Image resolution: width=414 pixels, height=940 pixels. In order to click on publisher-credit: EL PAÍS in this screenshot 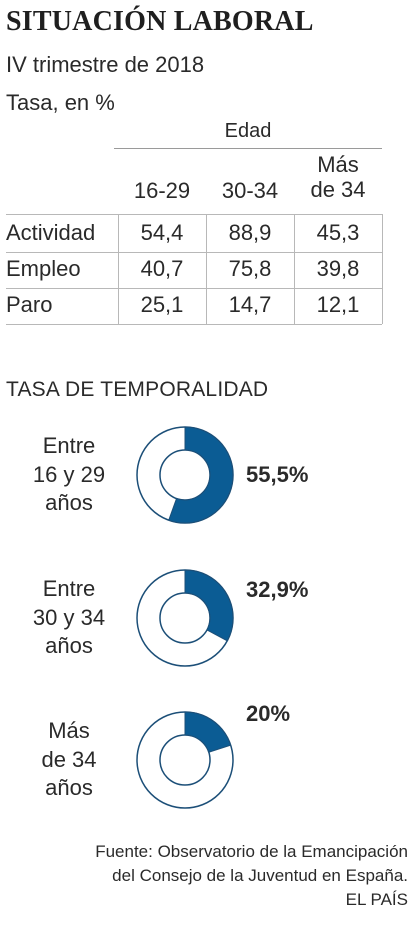, I will do `click(376, 899)`.